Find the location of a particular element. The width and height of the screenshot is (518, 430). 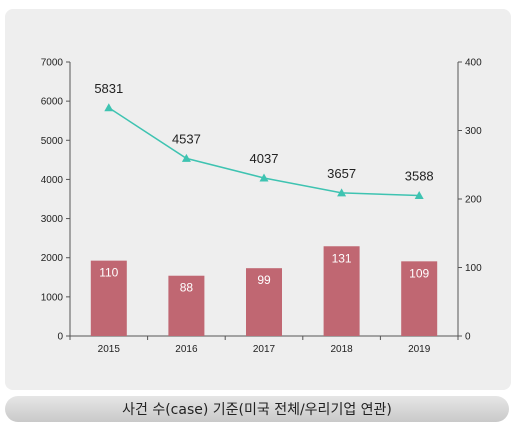

line-value-label: 3588 is located at coordinates (419, 176).